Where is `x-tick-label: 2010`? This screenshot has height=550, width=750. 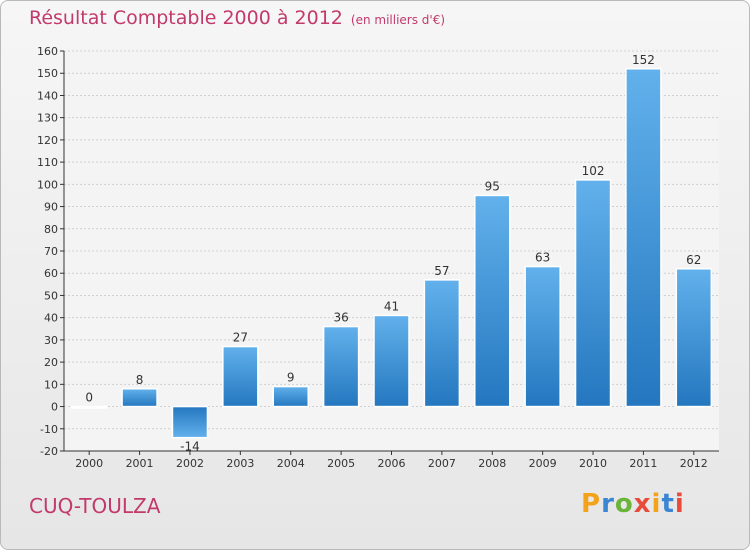 x-tick-label: 2010 is located at coordinates (593, 463).